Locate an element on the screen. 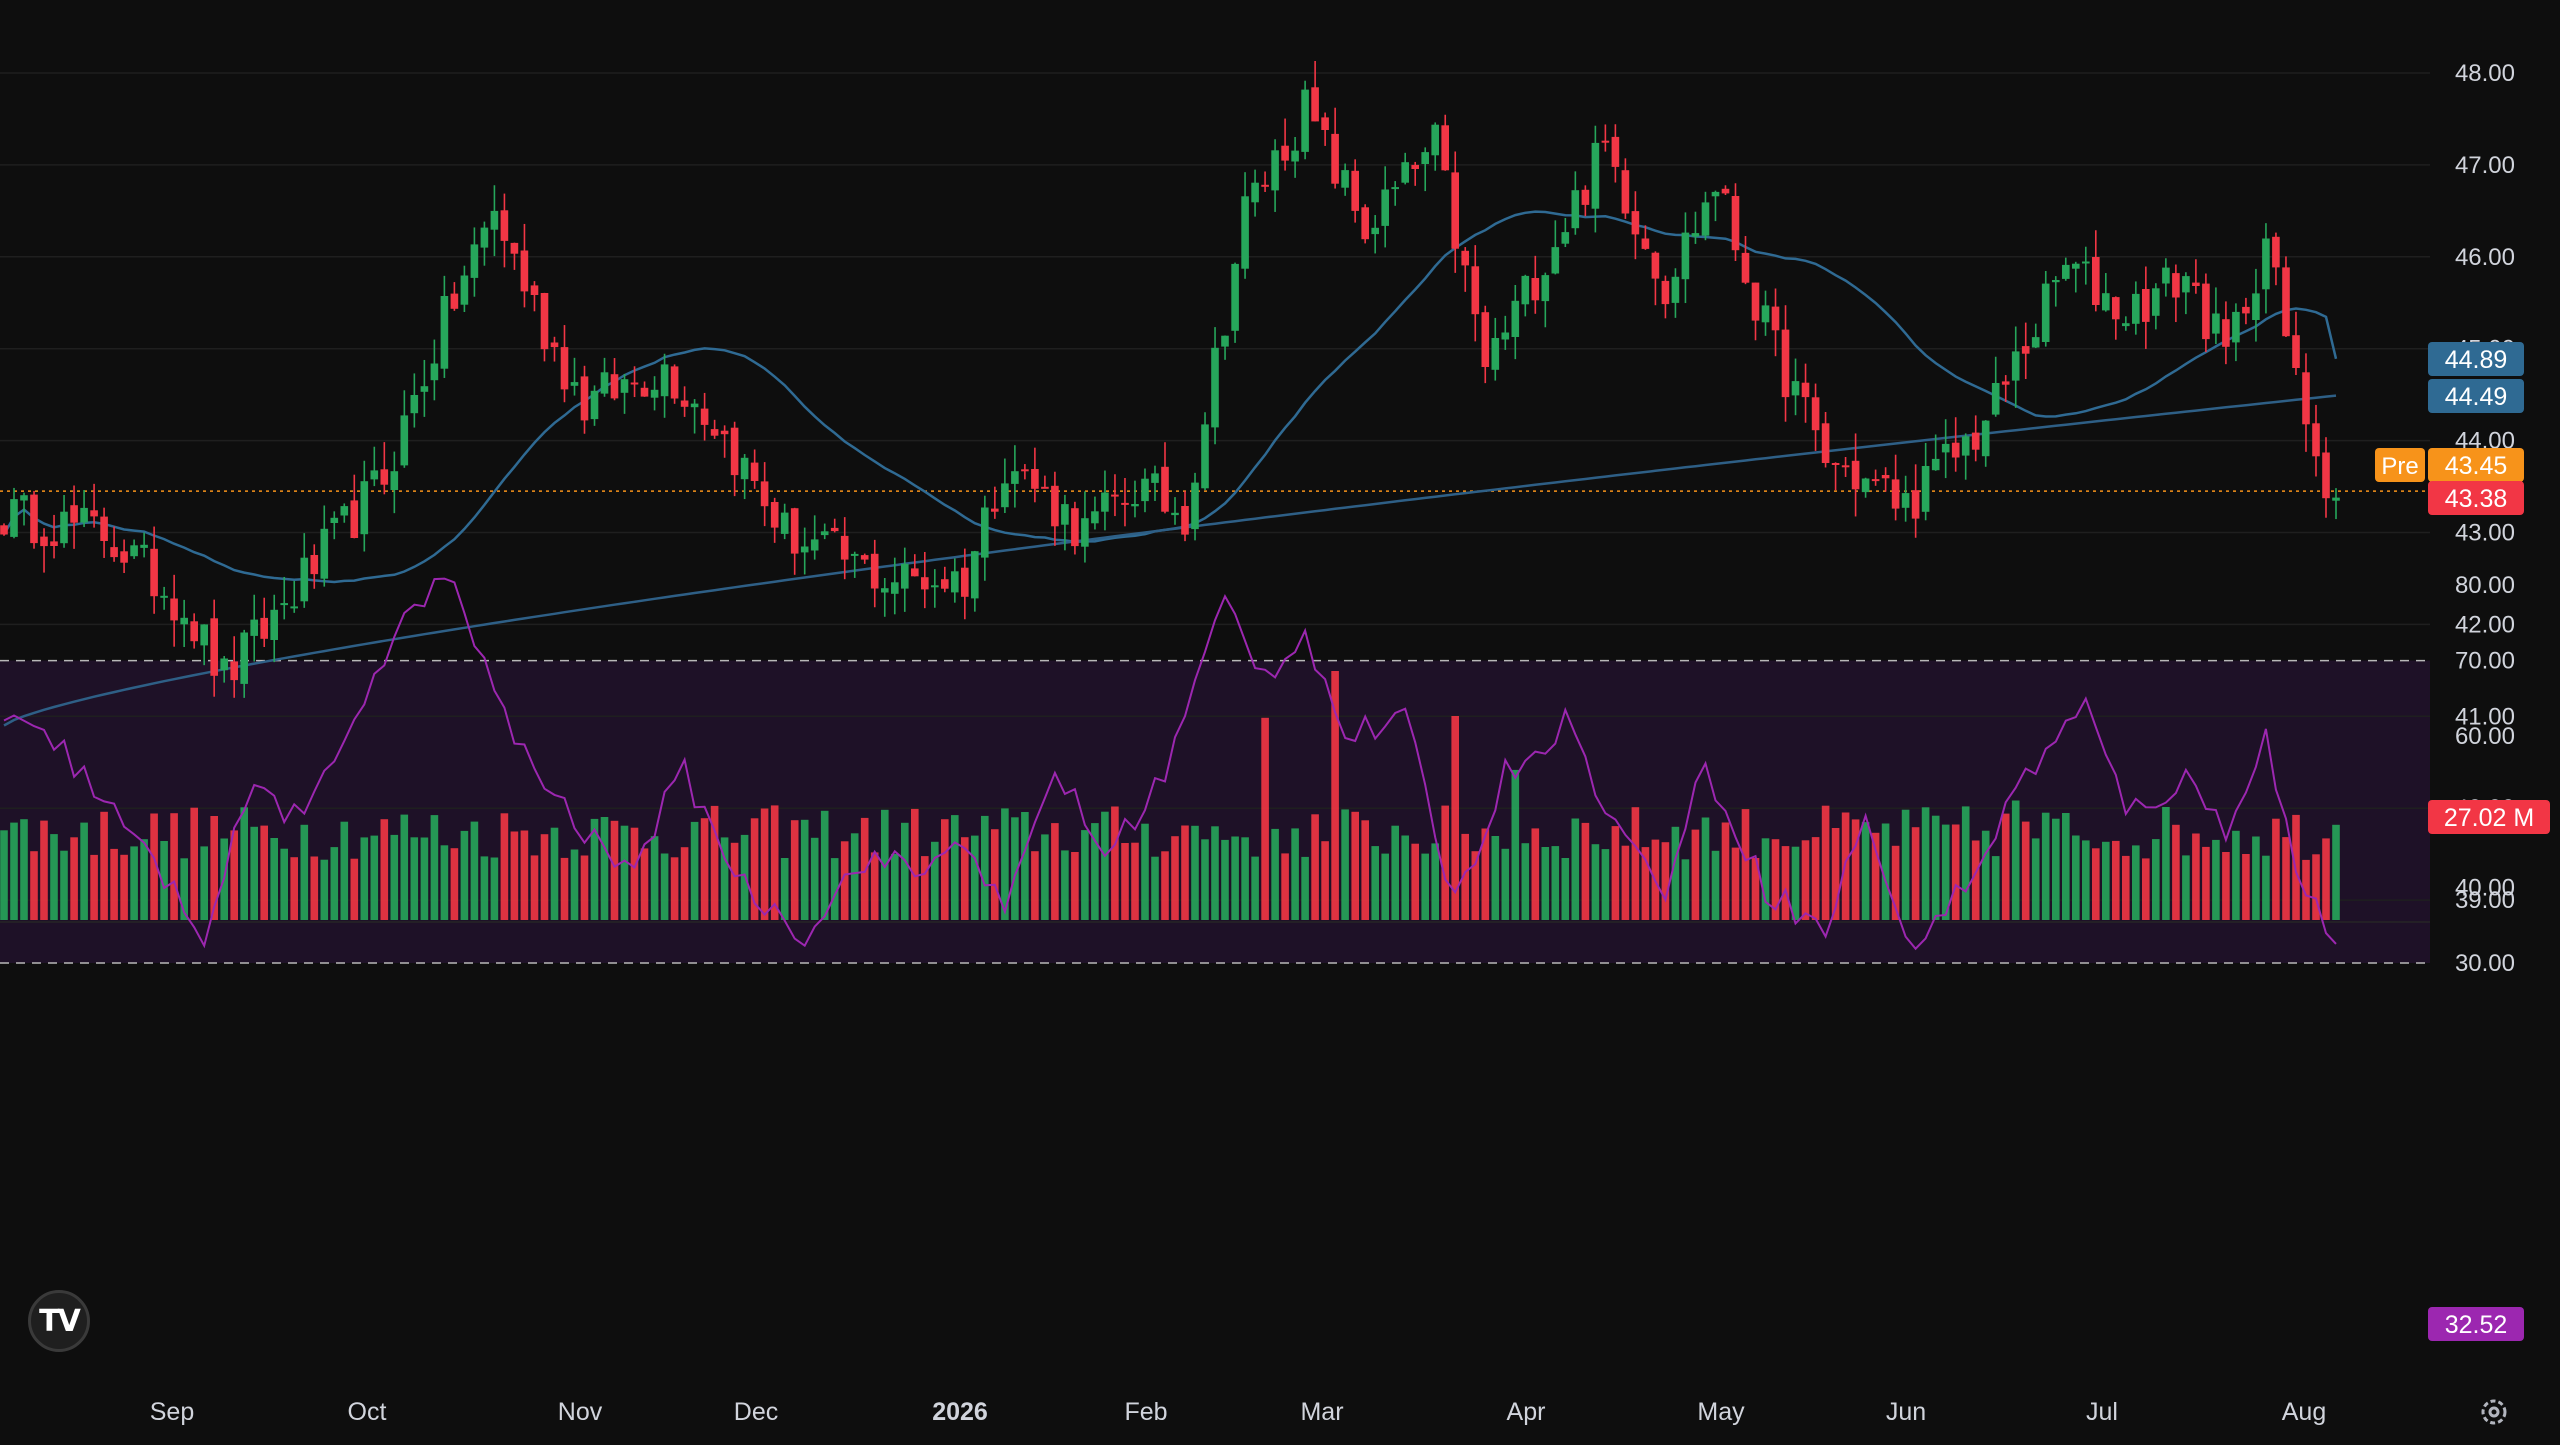 This screenshot has height=1445, width=2560. price-tick-label: 39.00 is located at coordinates (2485, 900).